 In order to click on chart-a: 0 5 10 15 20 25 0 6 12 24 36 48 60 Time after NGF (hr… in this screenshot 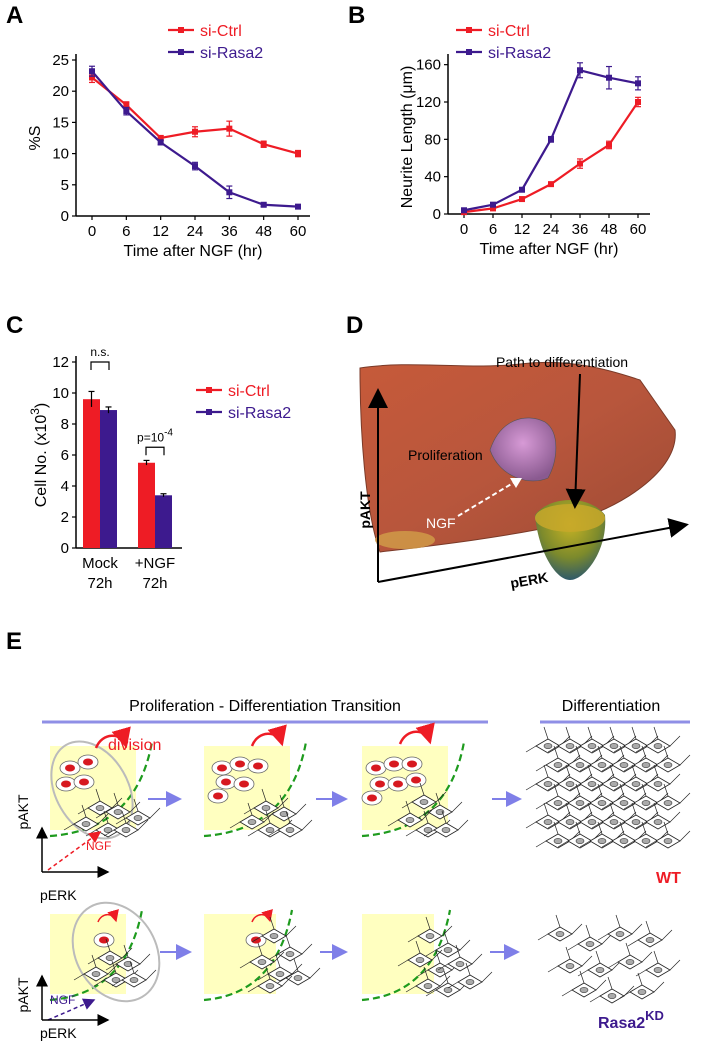, I will do `click(168, 141)`.